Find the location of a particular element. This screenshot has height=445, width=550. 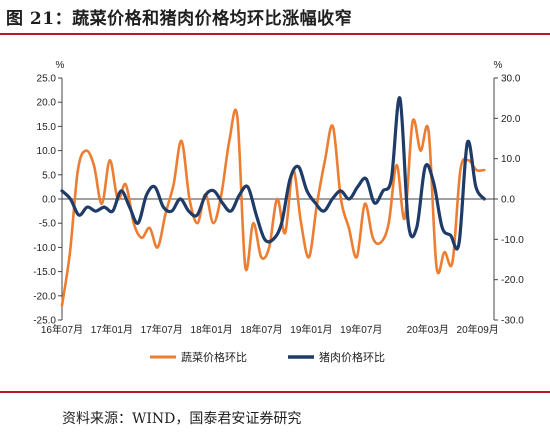

x-tick-label: 20年09月 is located at coordinates (478, 329).